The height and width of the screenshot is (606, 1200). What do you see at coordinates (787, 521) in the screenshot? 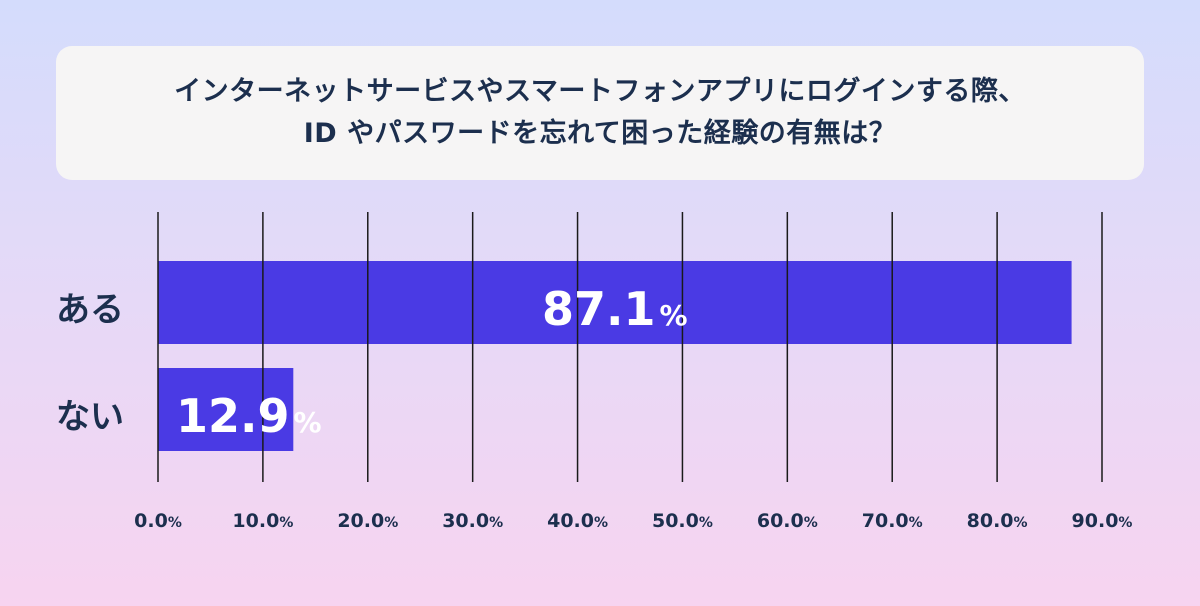
I see `x-tick-label-6: 60.0%` at bounding box center [787, 521].